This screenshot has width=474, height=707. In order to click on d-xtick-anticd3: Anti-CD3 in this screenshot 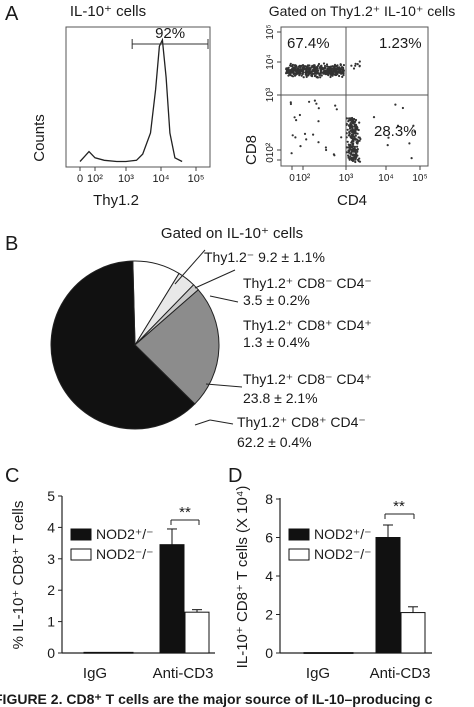, I will do `click(400, 673)`.